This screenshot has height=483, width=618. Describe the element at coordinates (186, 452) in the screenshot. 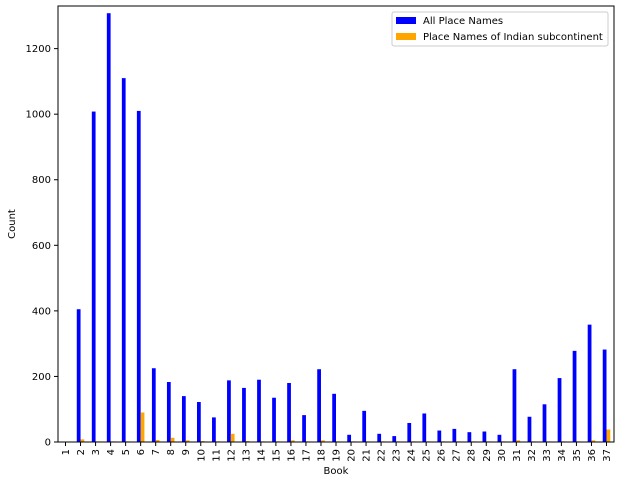

I see `x-tick-label-book-9: 9` at that location.